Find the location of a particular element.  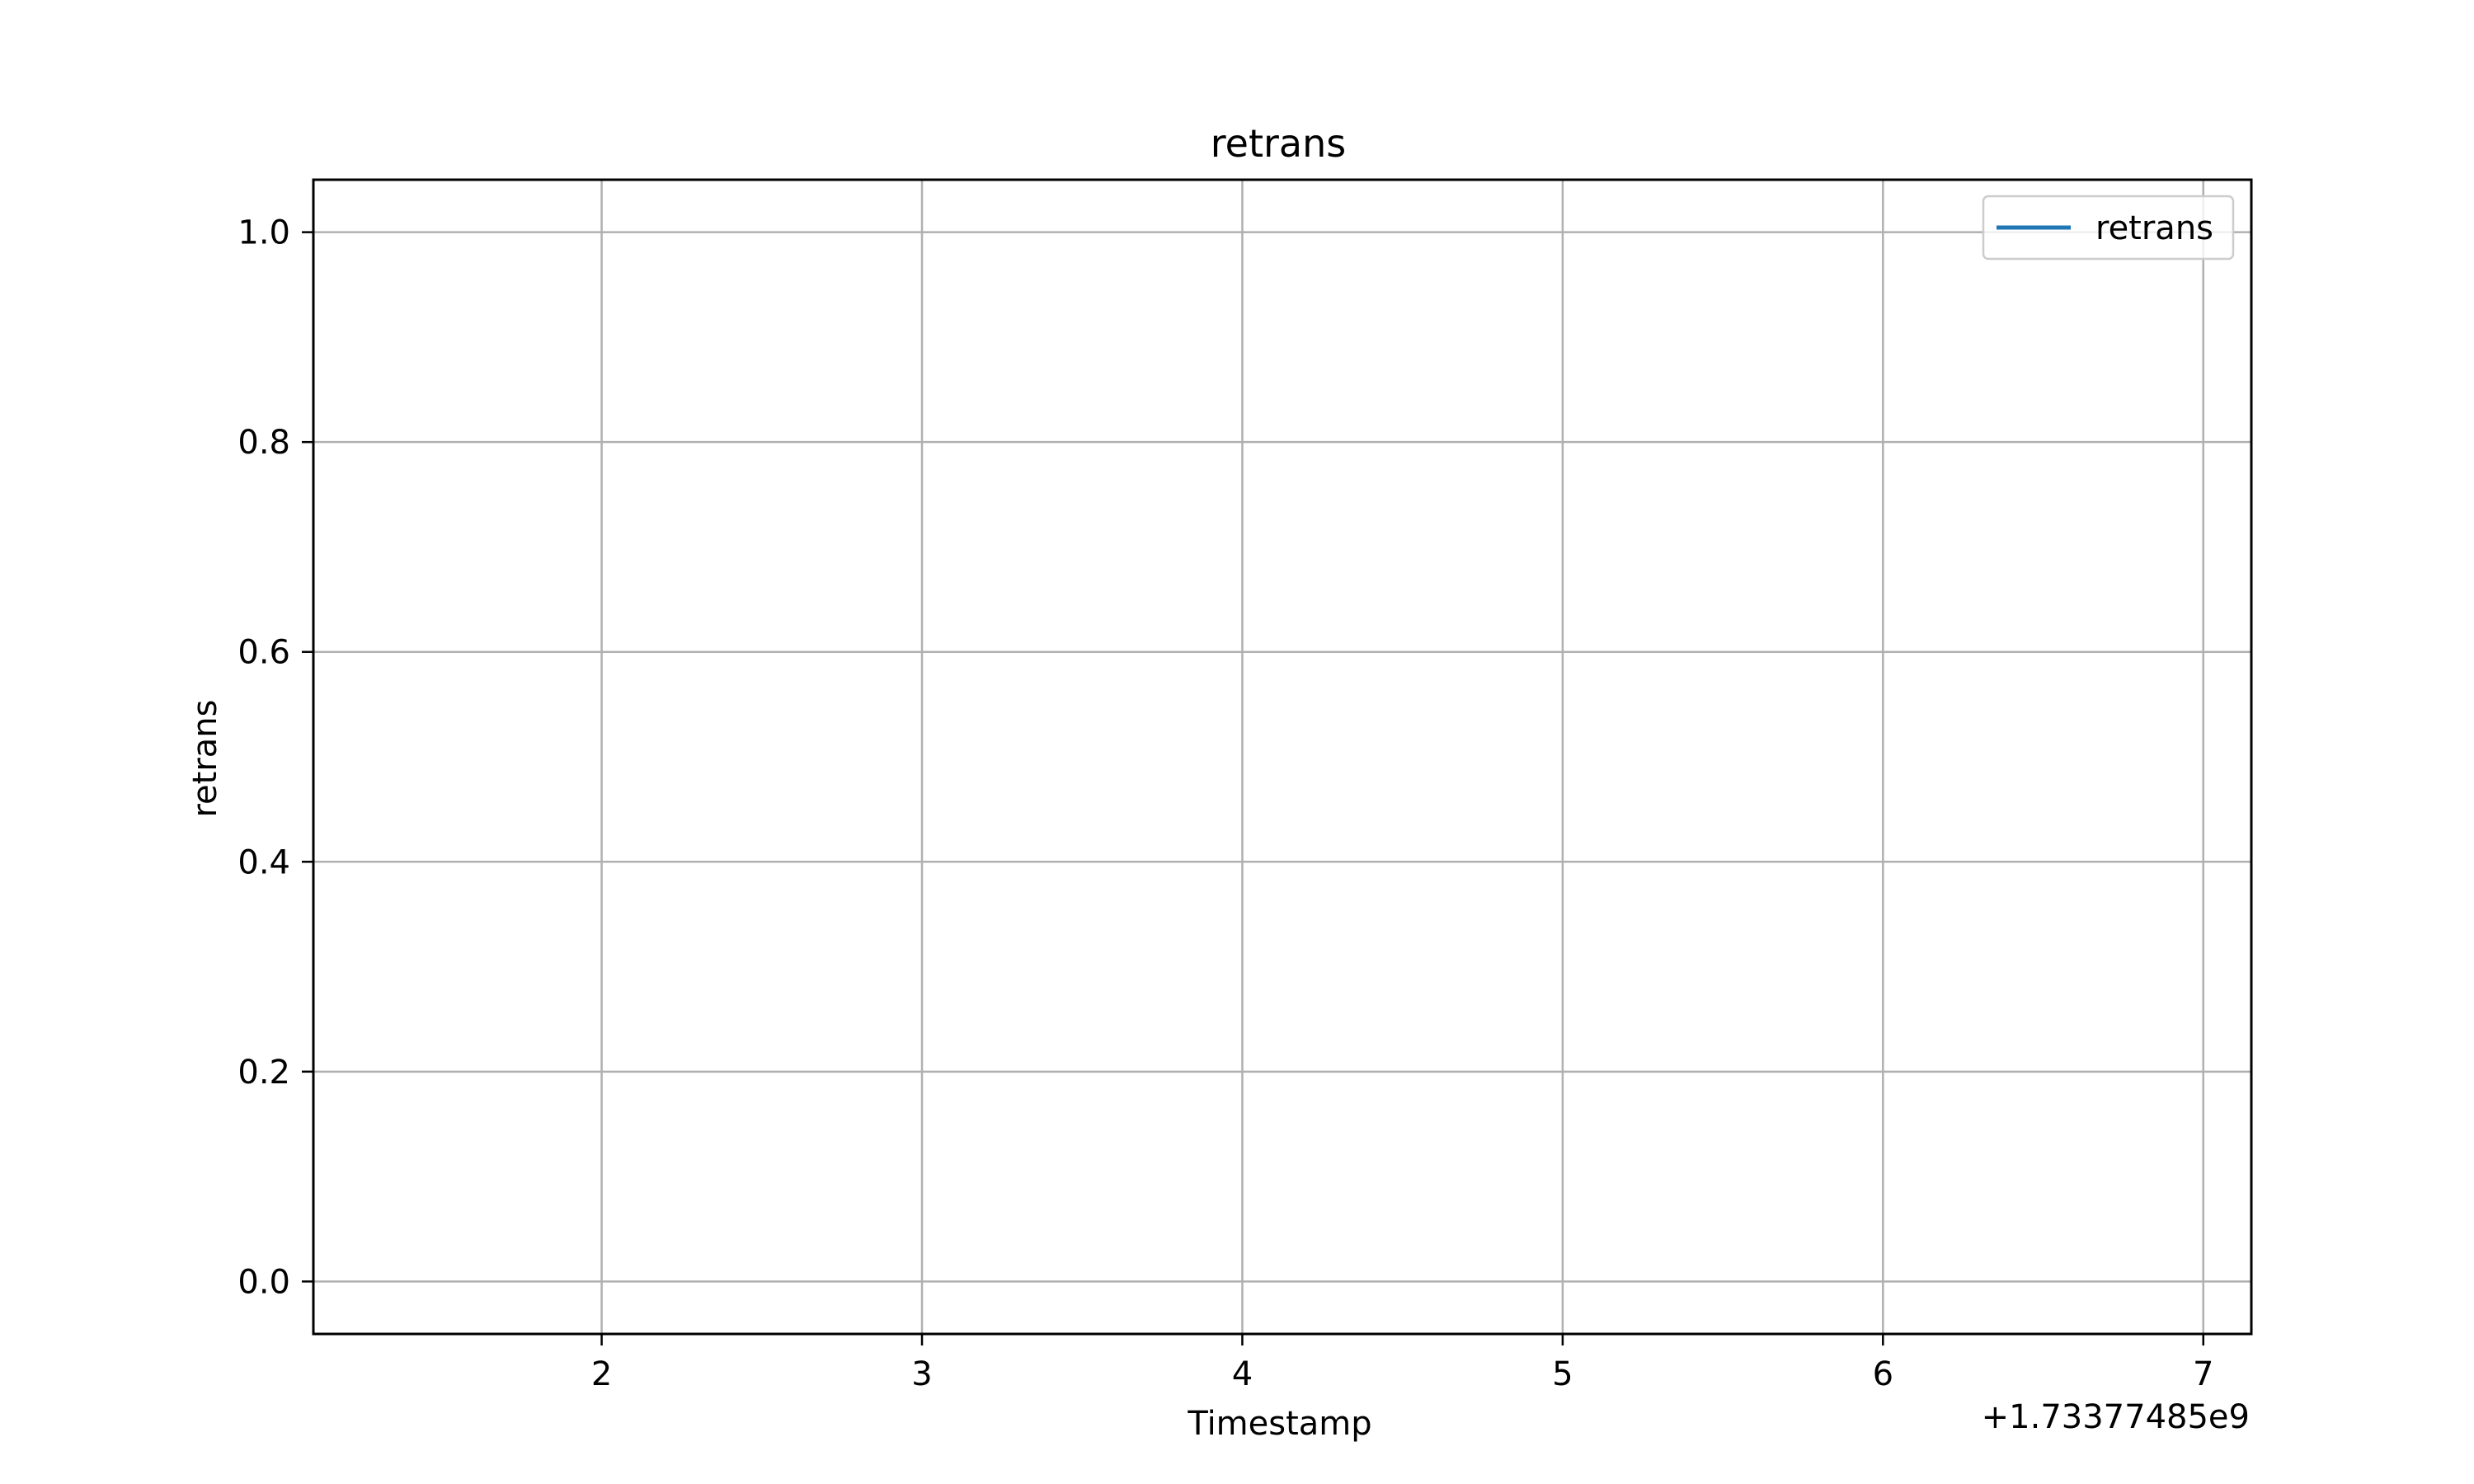

x-axis-label: Timestamp is located at coordinates (1279, 1424).